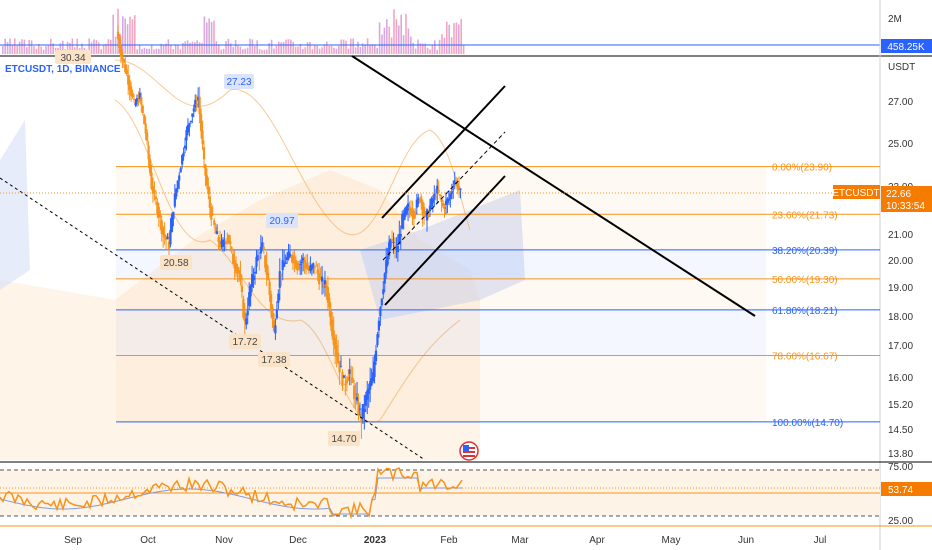  Describe the element at coordinates (856, 192) in the screenshot. I see `symbol-price-tag` at that location.